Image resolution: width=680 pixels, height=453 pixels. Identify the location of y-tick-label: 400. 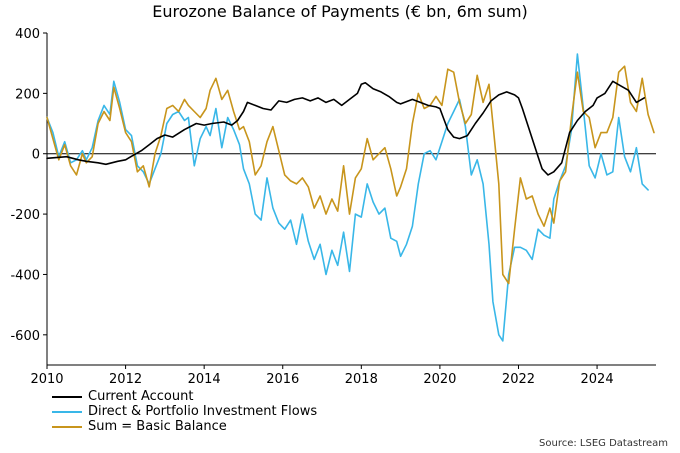
(27, 34).